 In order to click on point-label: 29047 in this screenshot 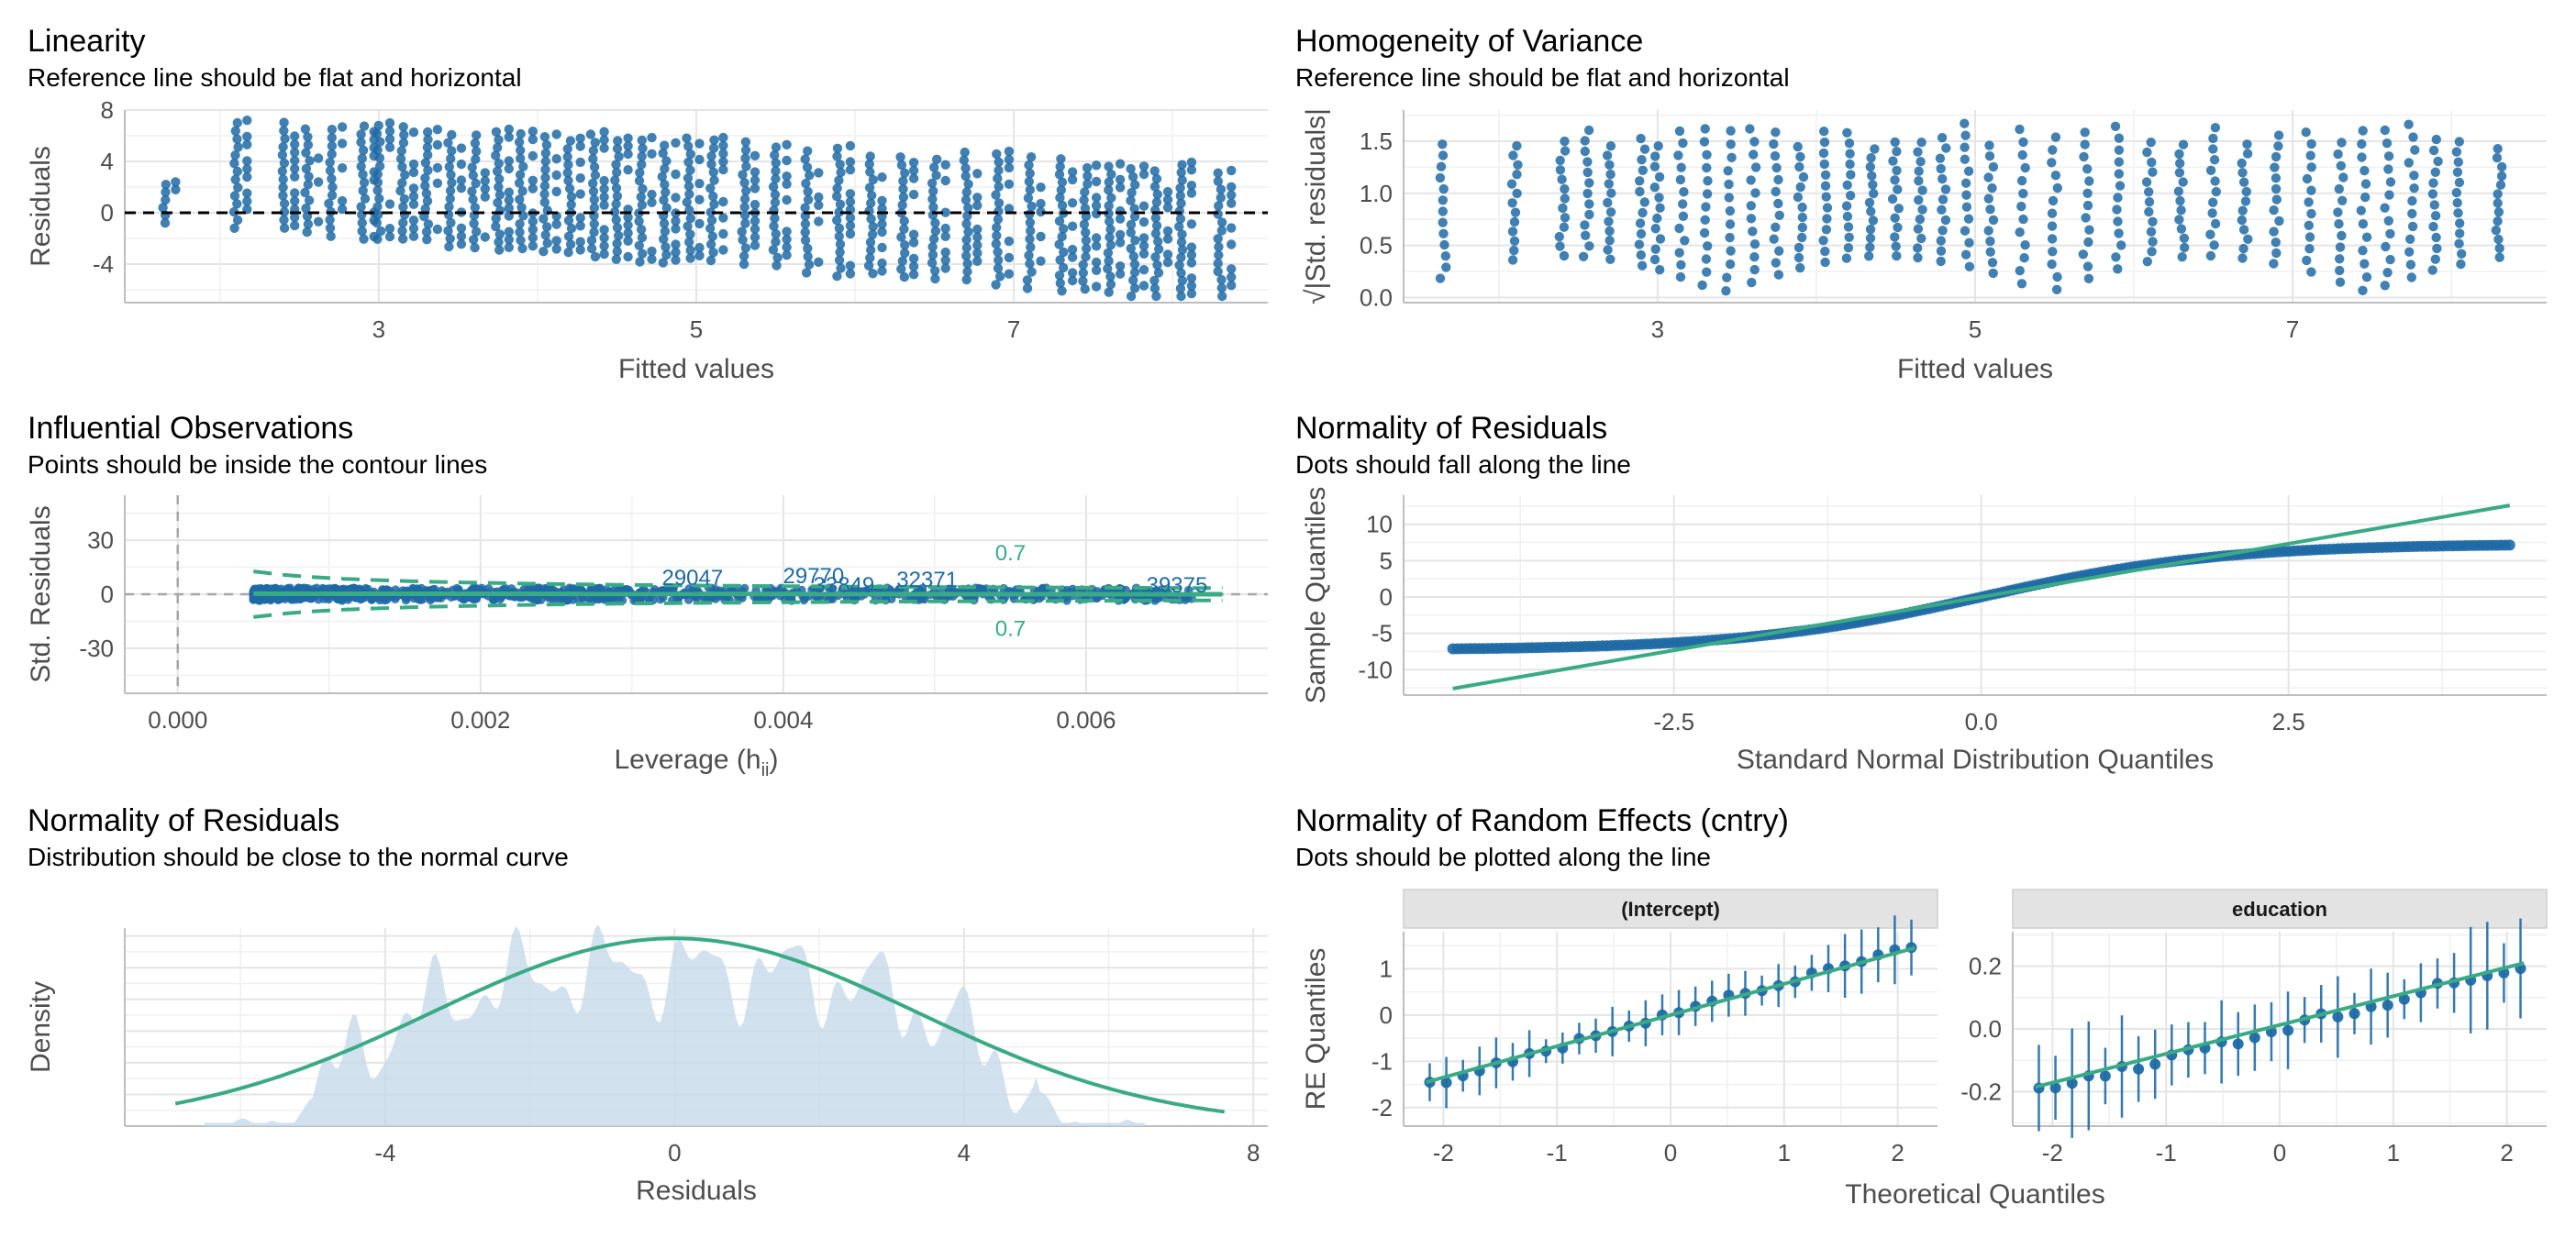, I will do `click(692, 578)`.